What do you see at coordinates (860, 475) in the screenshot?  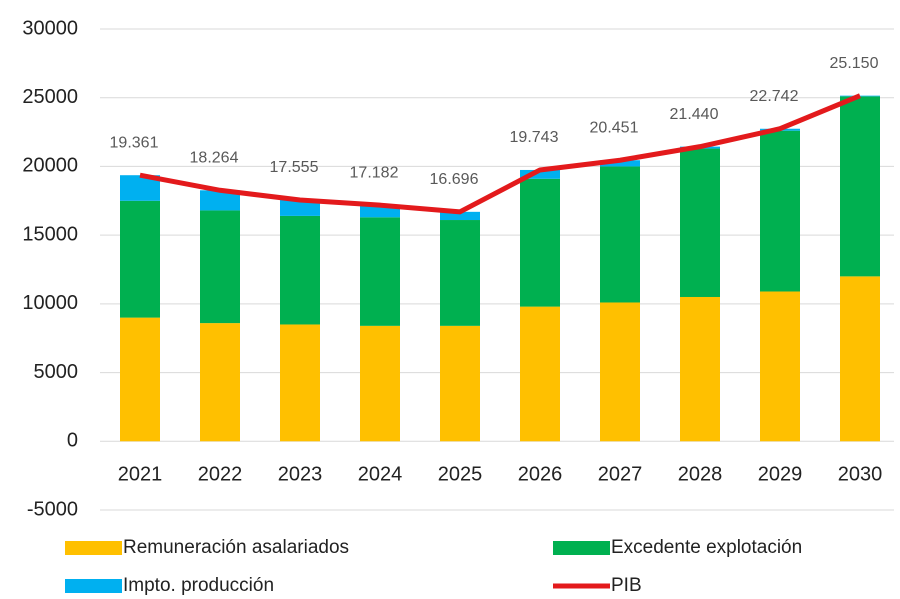 I see `x-tick-label: 2030` at bounding box center [860, 475].